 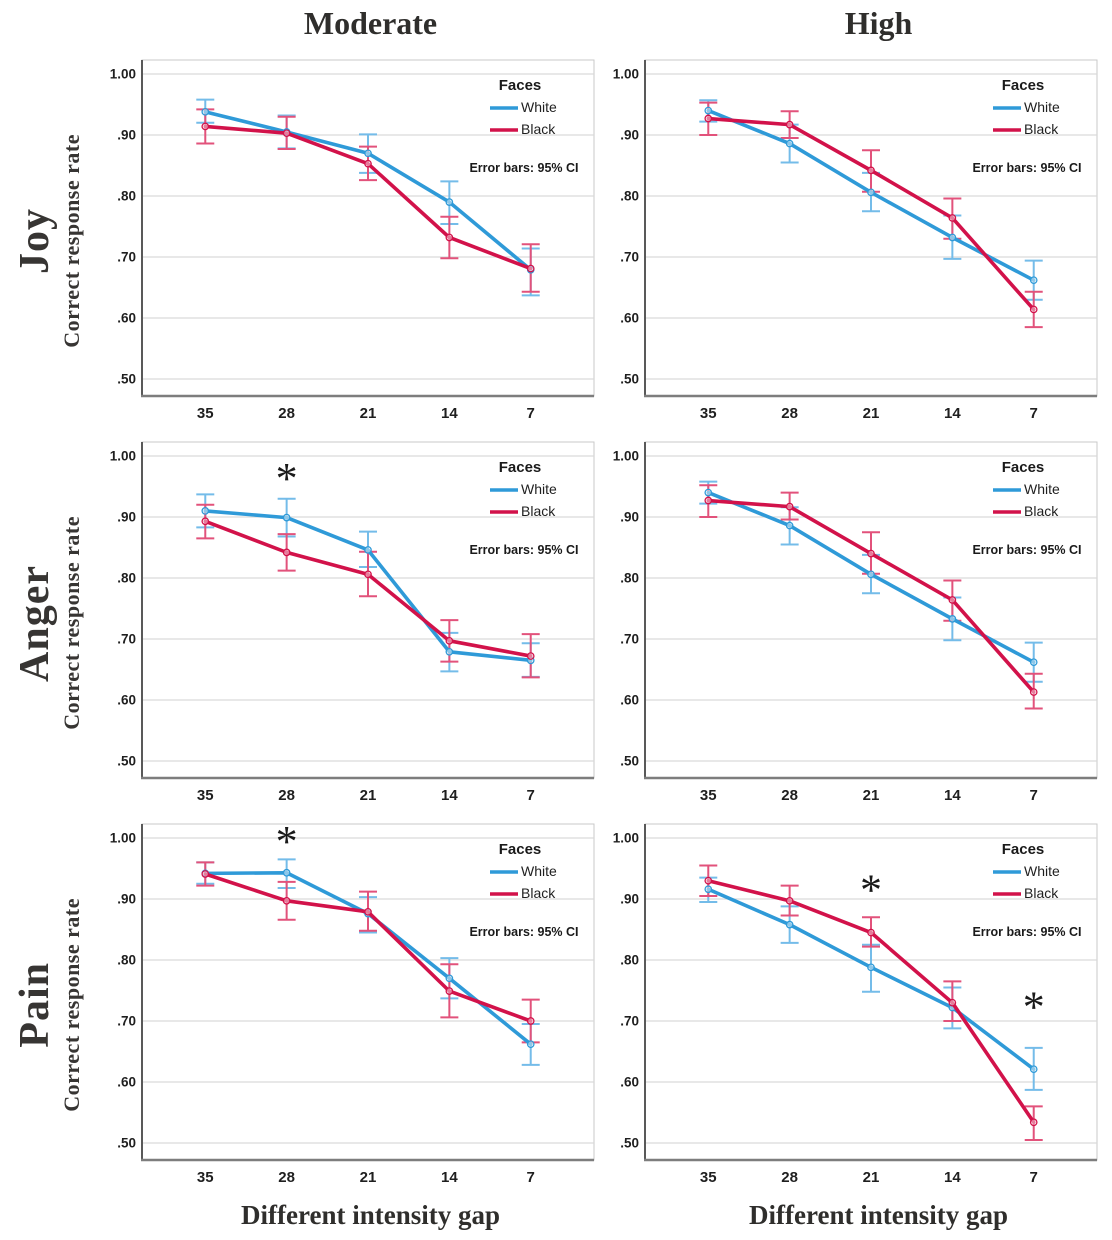 What do you see at coordinates (878, 23) in the screenshot?
I see `column-title-high: High` at bounding box center [878, 23].